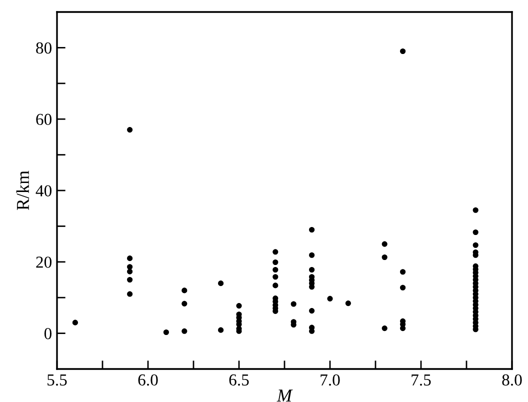  I want to click on x-tick-label: 6.0, so click(148, 380).